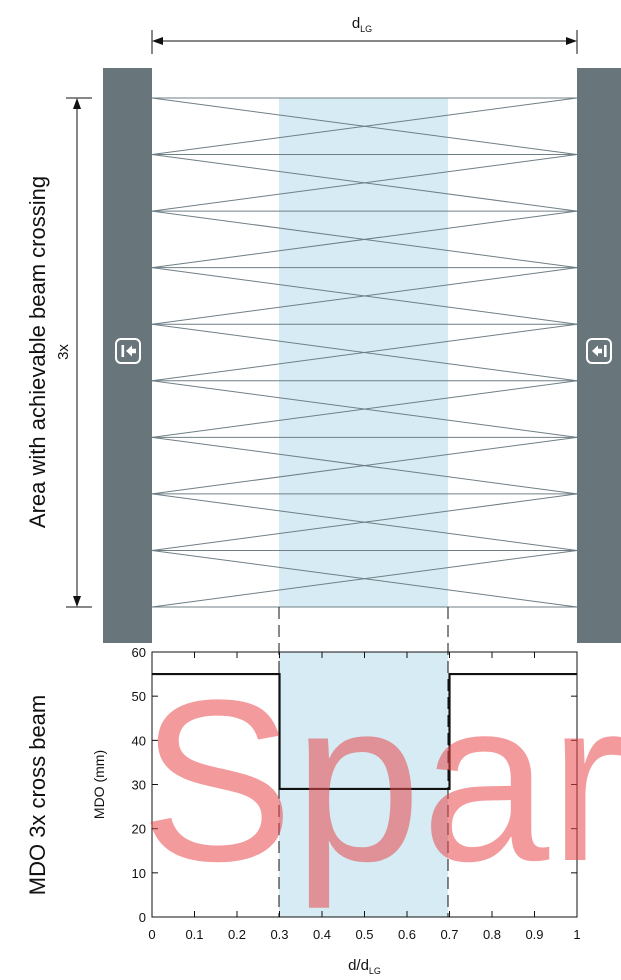 The width and height of the screenshot is (621, 980). I want to click on x-tick-label: 0.7, so click(449, 934).